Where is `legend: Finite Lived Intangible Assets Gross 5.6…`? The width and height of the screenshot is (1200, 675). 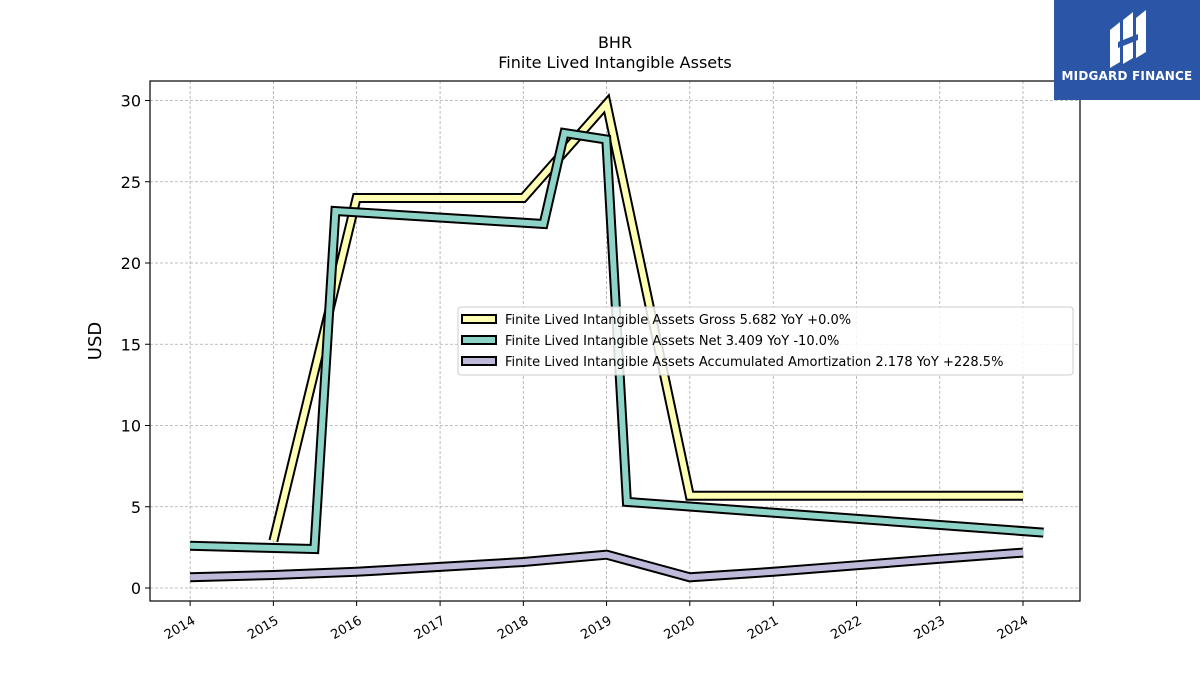 legend: Finite Lived Intangible Assets Gross 5.6… is located at coordinates (765, 341).